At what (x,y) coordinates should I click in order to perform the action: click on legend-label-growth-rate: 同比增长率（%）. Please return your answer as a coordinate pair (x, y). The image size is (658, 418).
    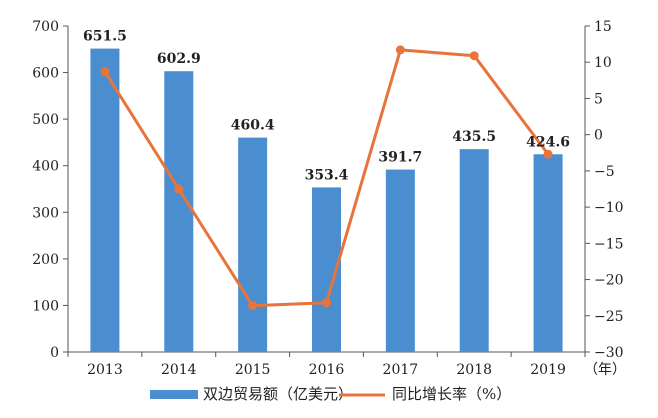
    Looking at the image, I should click on (451, 394).